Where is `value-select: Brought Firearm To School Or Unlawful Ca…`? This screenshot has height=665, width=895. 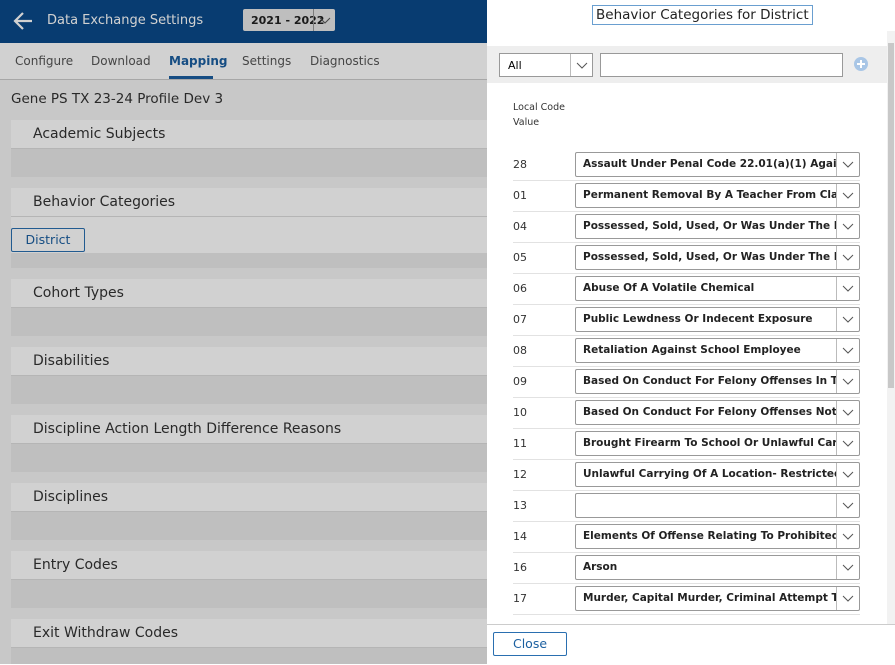
value-select: Brought Firearm To School Or Unlawful Ca… is located at coordinates (717, 443).